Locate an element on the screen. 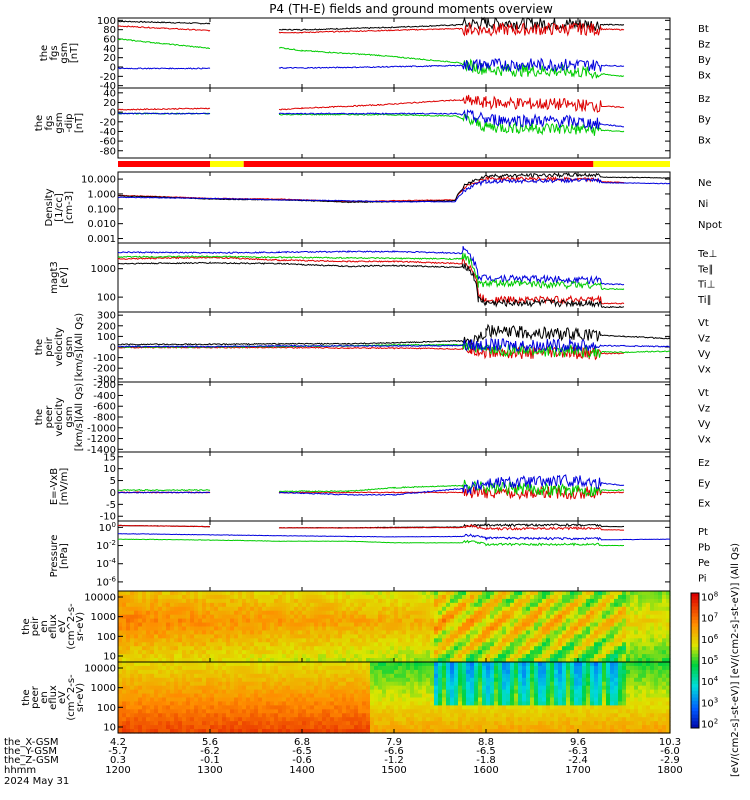  legend-Vy: Vy is located at coordinates (704, 354).